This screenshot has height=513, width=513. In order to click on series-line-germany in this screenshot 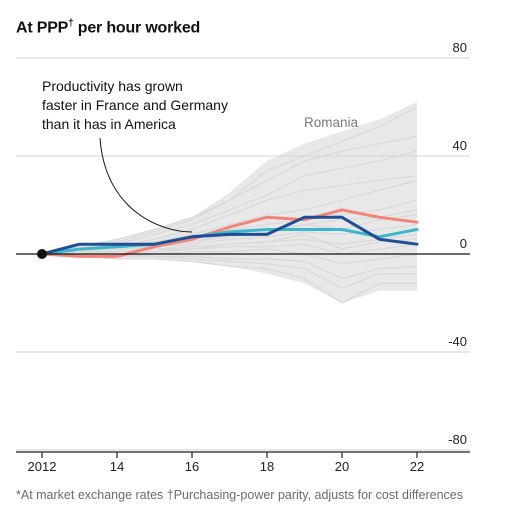, I will do `click(229, 242)`.